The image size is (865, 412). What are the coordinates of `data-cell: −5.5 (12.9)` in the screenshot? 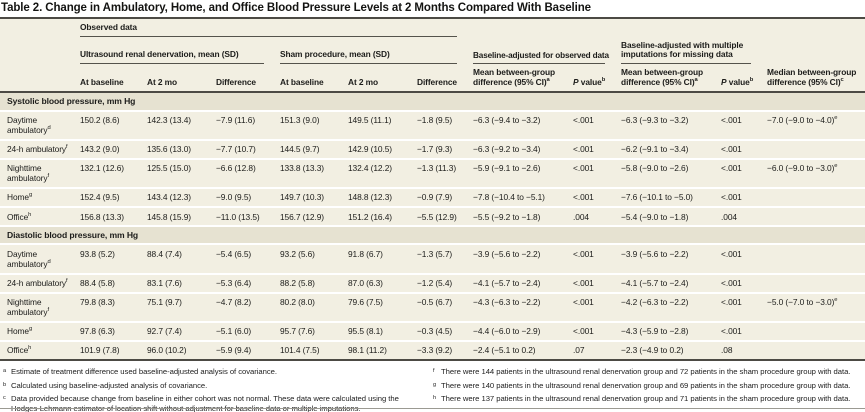 It's located at (445, 216).